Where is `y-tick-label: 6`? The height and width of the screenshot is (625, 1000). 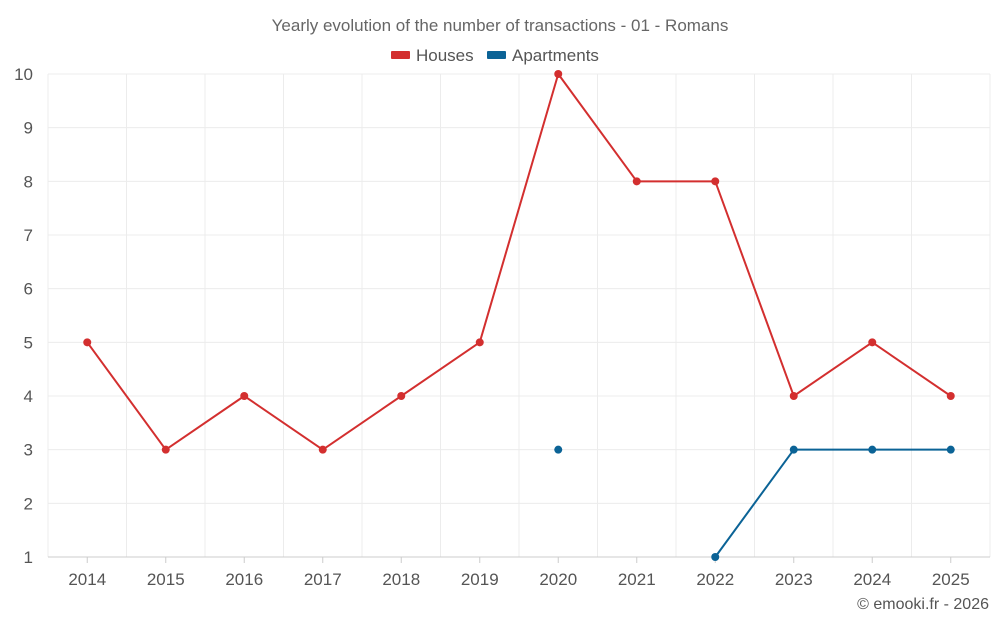 y-tick-label: 6 is located at coordinates (28, 289).